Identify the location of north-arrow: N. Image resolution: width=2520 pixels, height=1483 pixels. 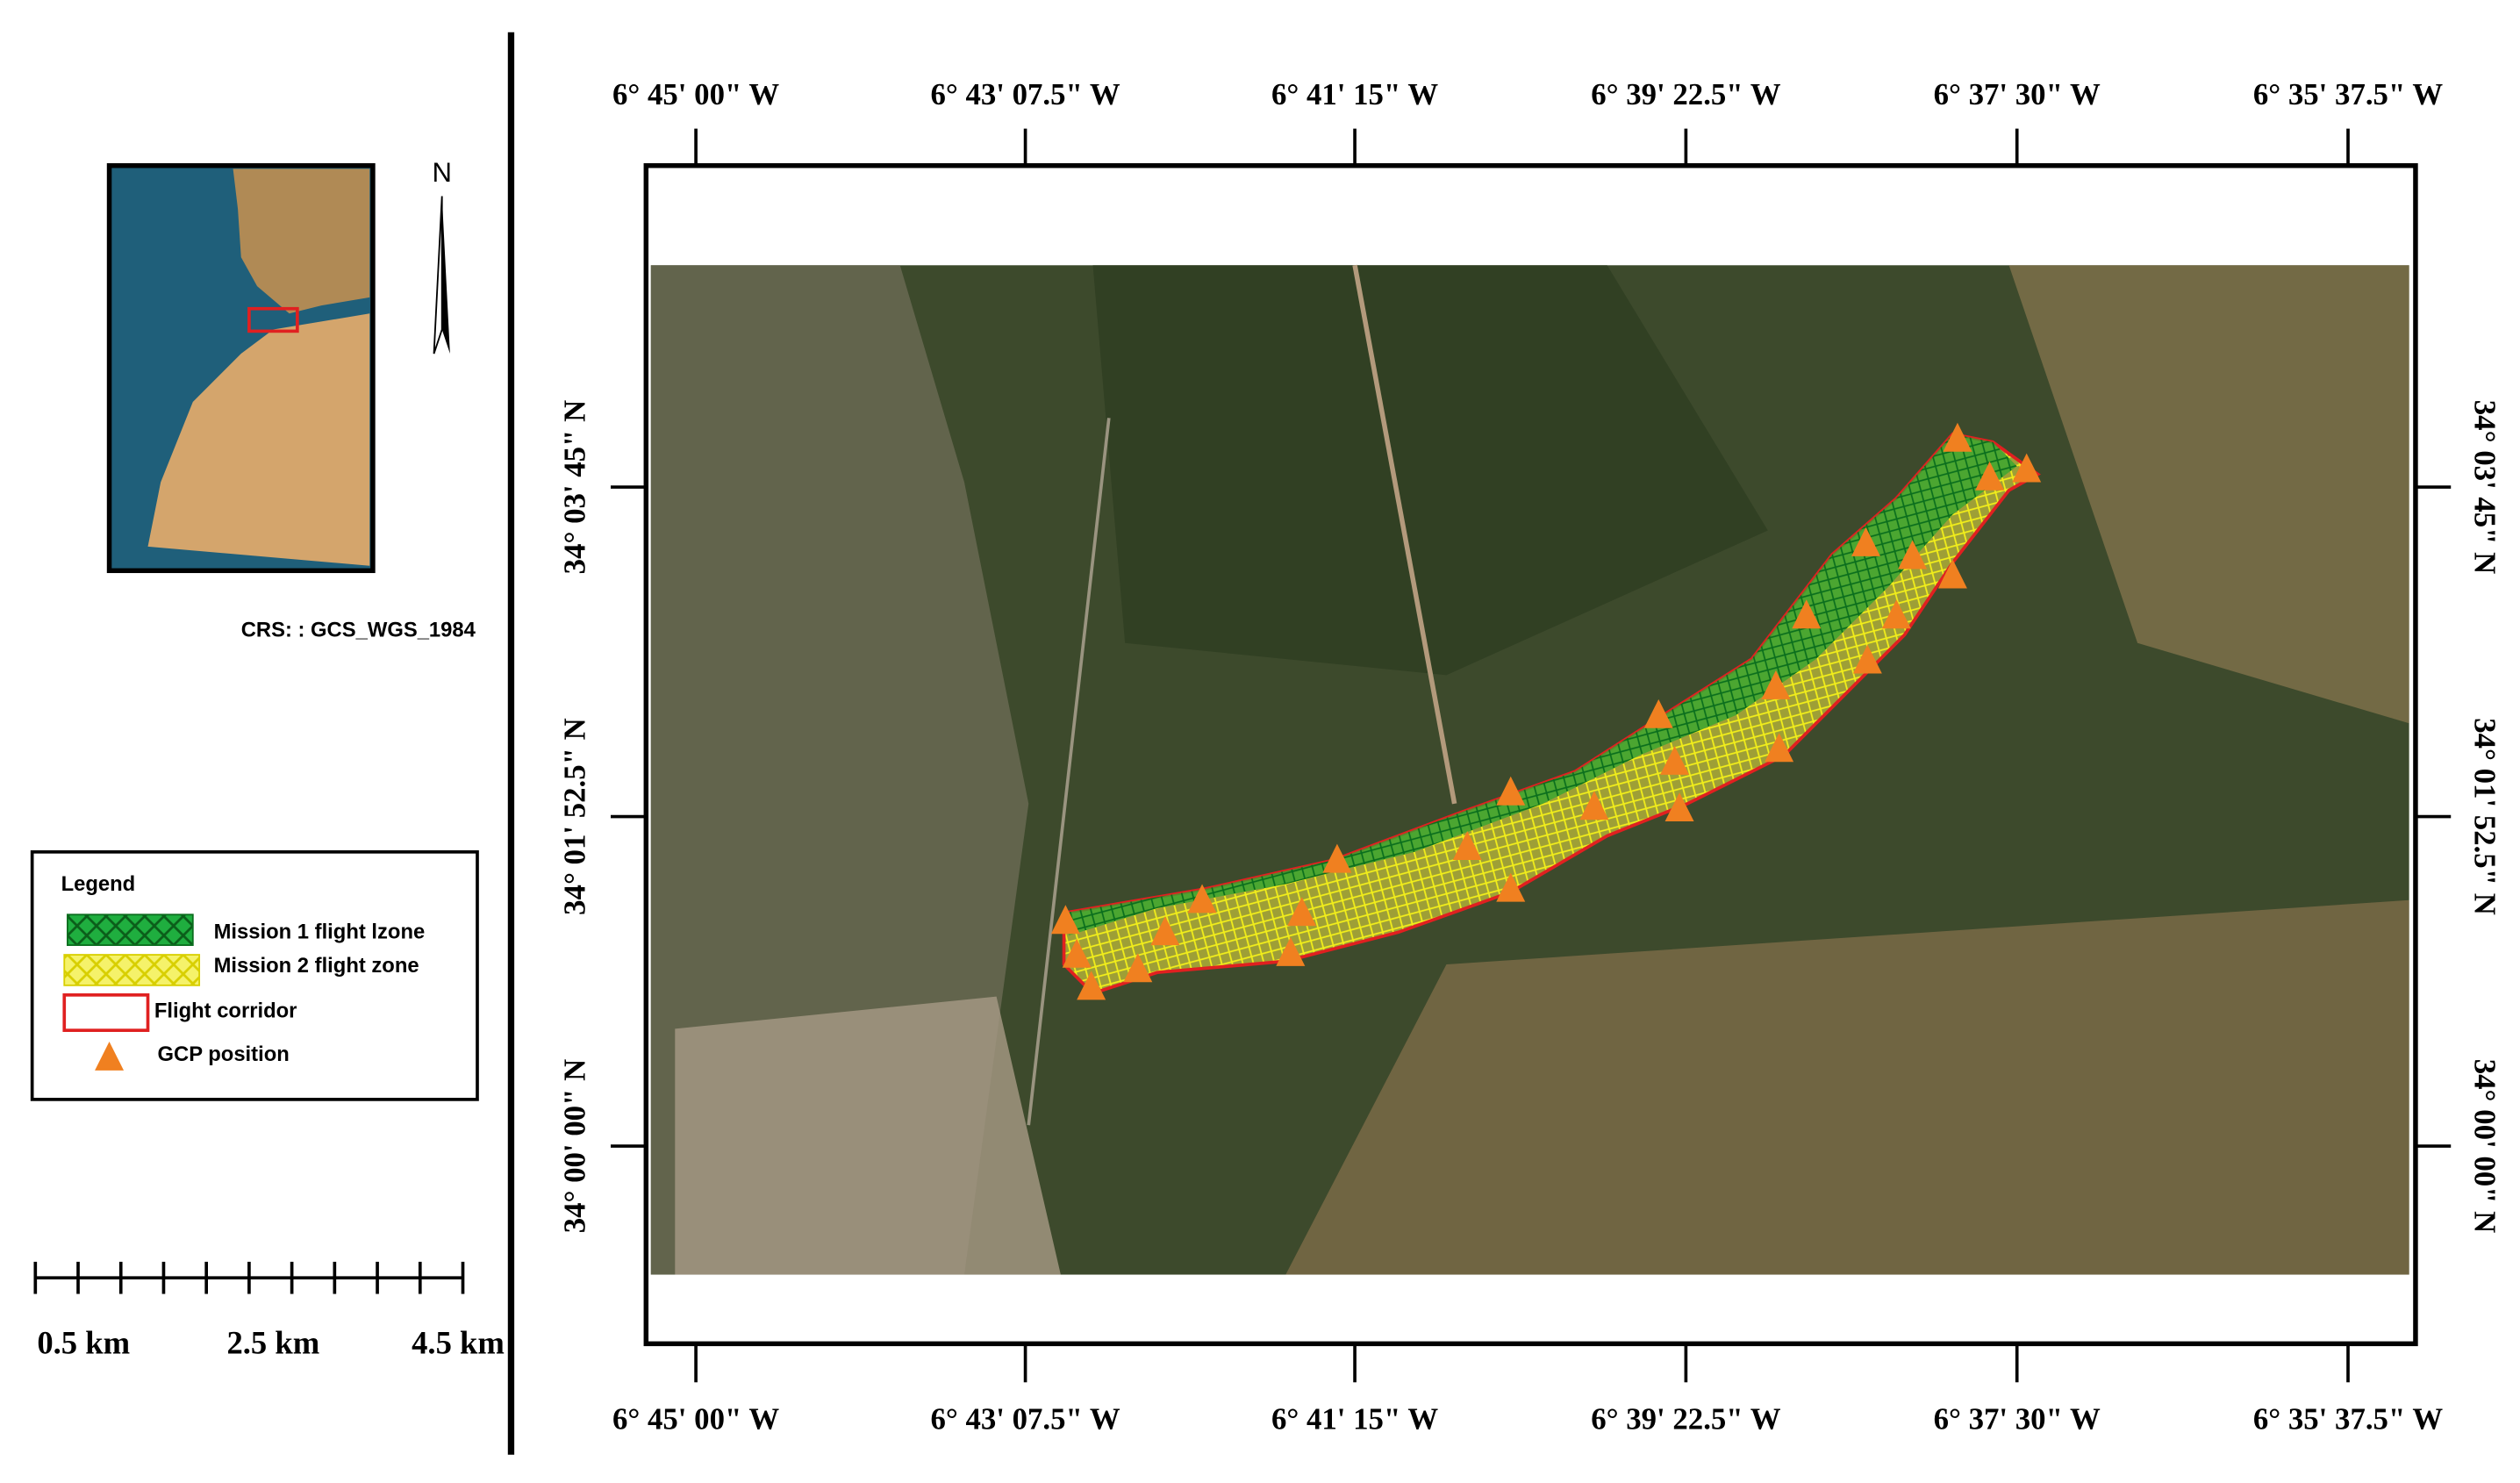
(442, 256).